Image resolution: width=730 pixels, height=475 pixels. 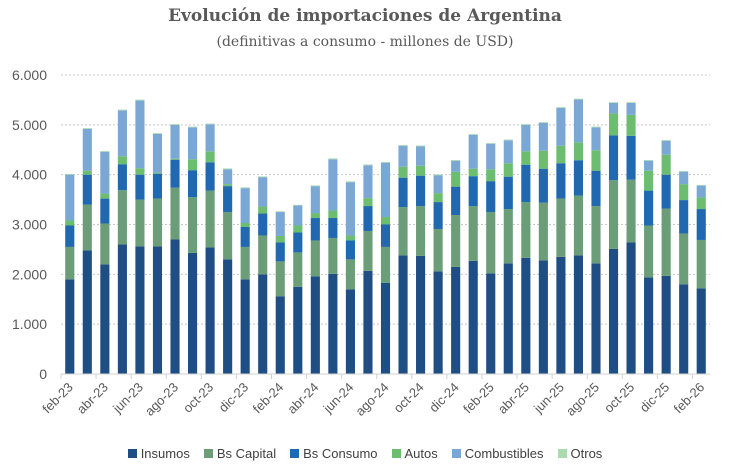 I want to click on x-tick-label: ago-25, so click(x=582, y=399).